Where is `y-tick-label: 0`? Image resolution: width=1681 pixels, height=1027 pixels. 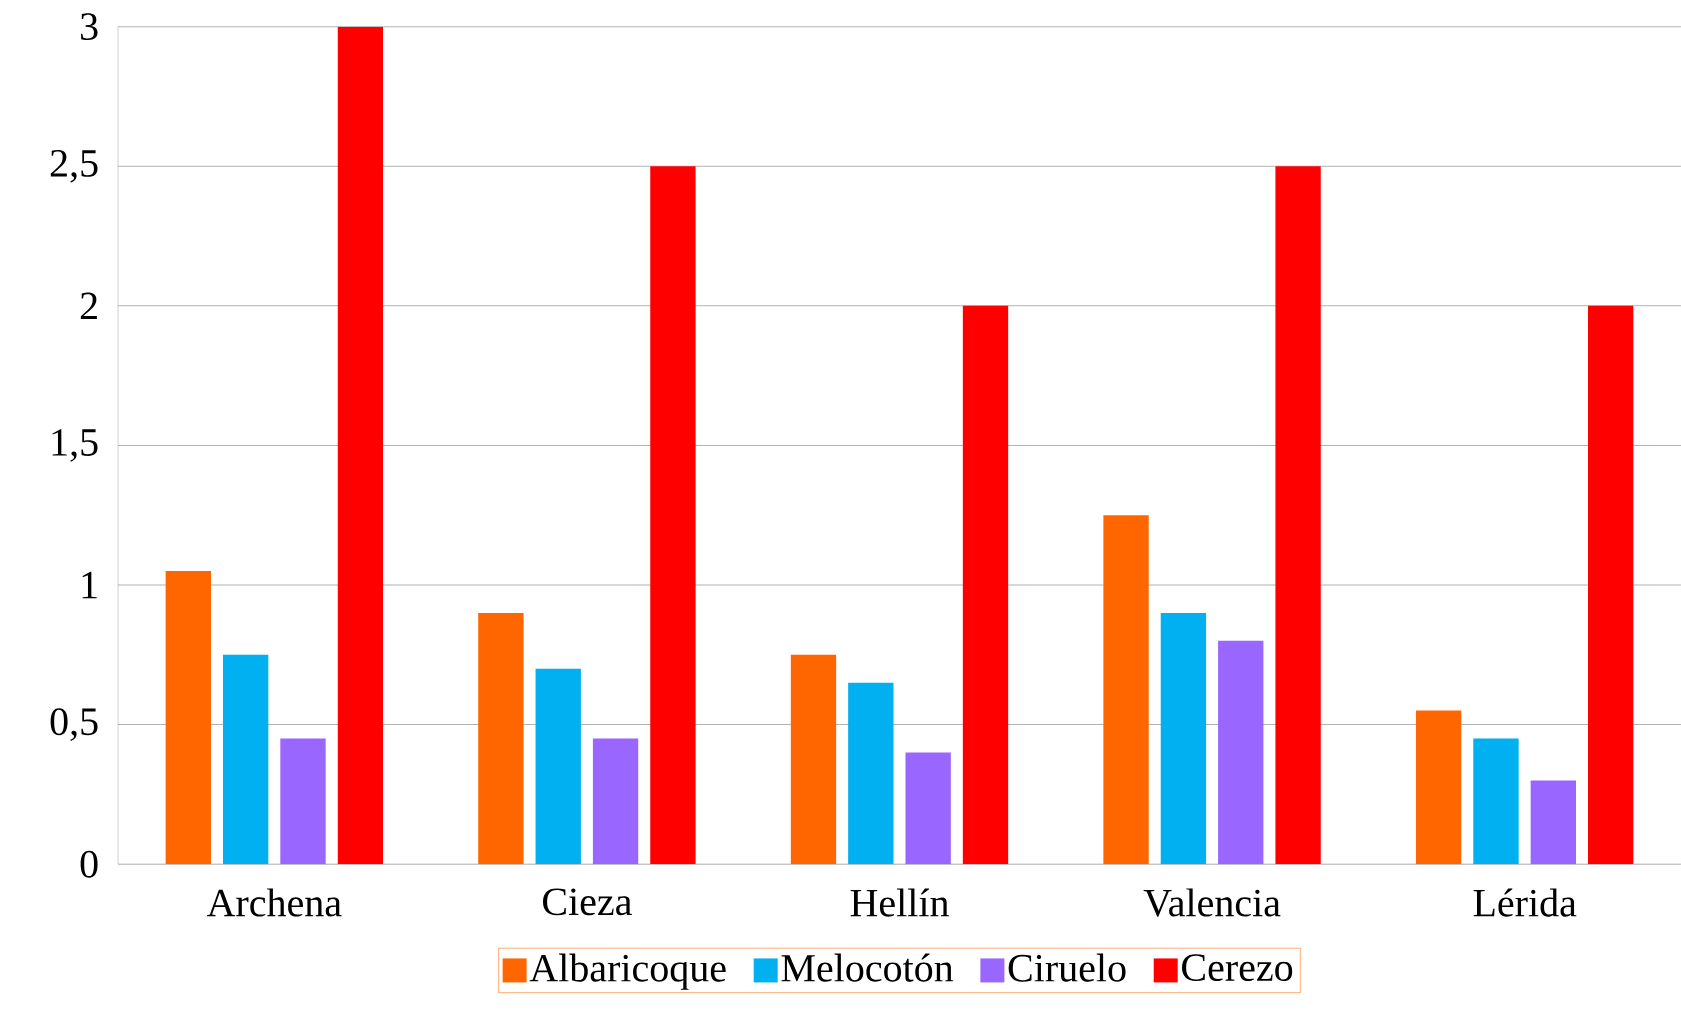 y-tick-label: 0 is located at coordinates (89, 864).